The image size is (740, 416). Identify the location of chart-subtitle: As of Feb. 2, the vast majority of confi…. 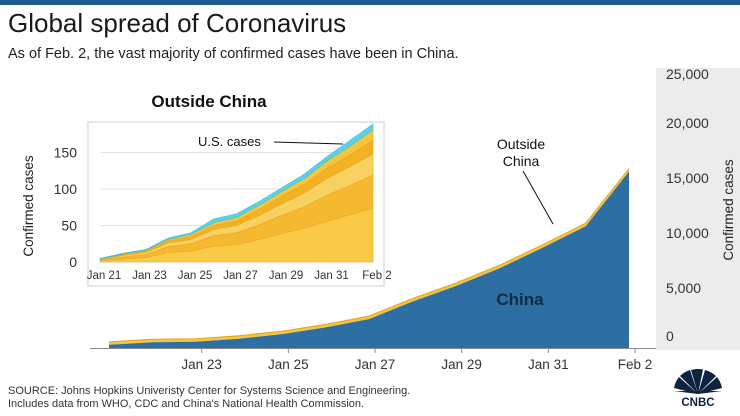
(233, 54).